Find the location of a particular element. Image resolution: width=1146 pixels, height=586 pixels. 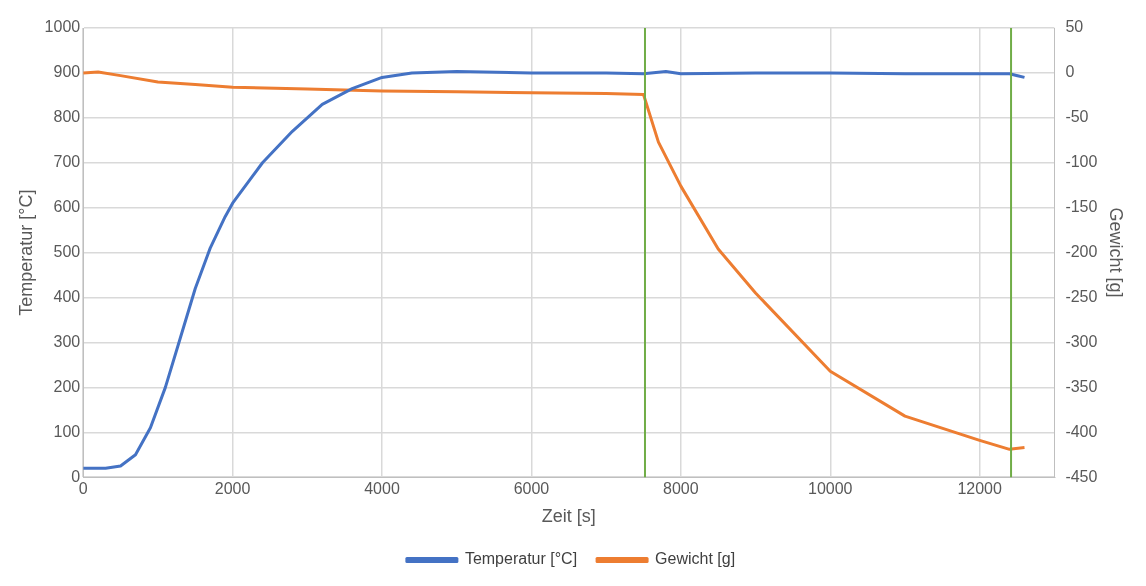

y-tick-label: 400 is located at coordinates (67, 296).